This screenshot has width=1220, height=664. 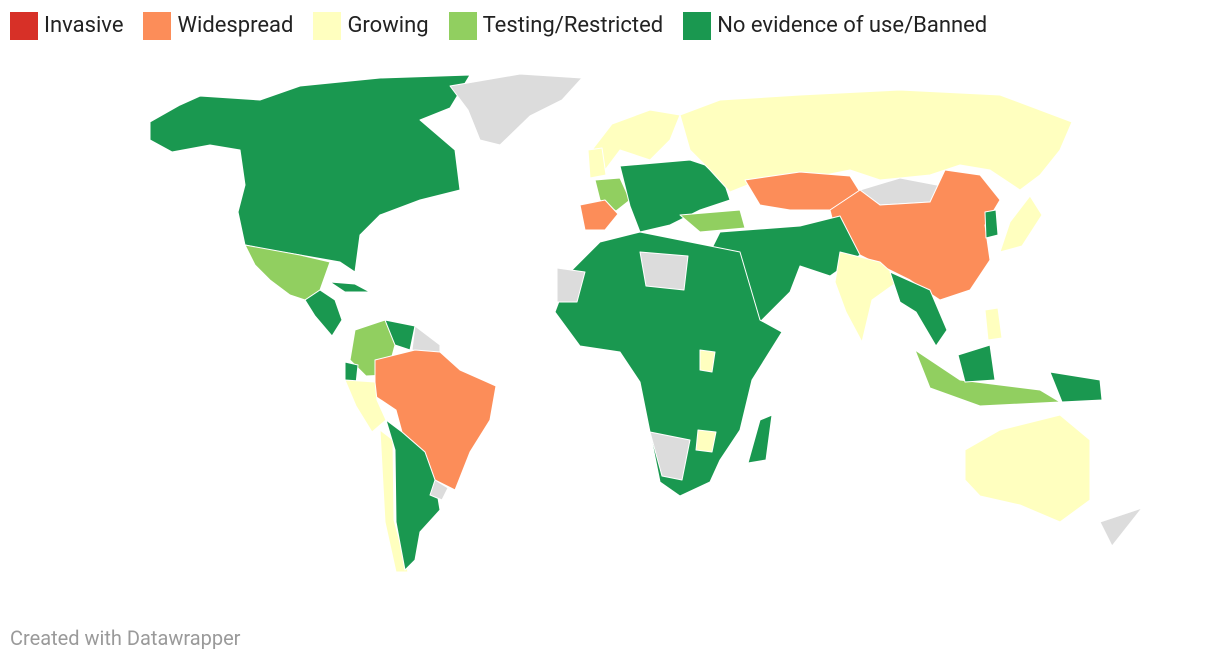 I want to click on india, so click(x=867, y=297).